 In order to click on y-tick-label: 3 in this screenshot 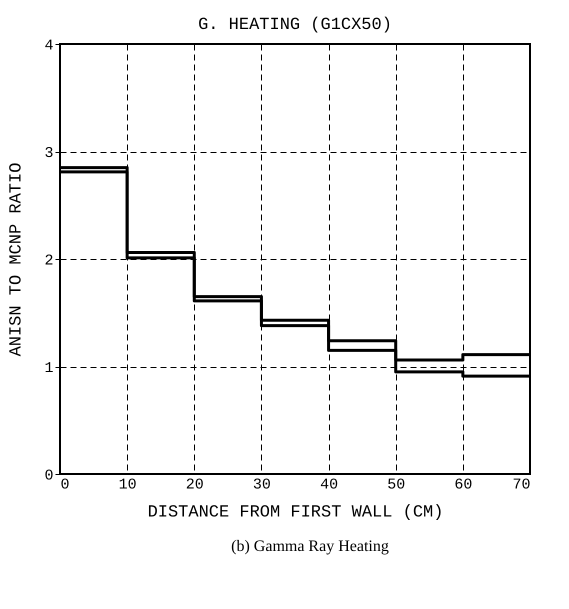, I will do `click(49, 153)`.